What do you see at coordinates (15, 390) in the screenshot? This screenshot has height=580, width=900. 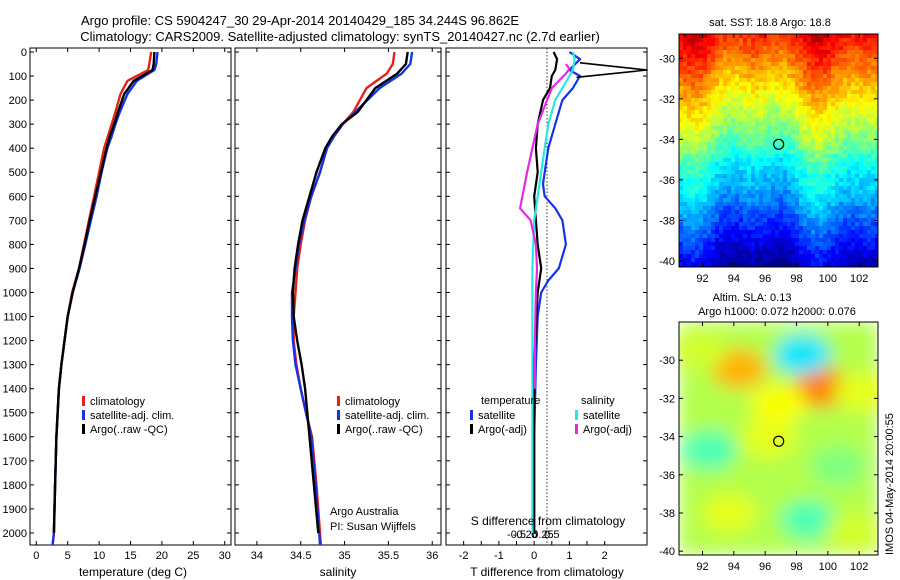 I see `depth-tick-label: 1400` at bounding box center [15, 390].